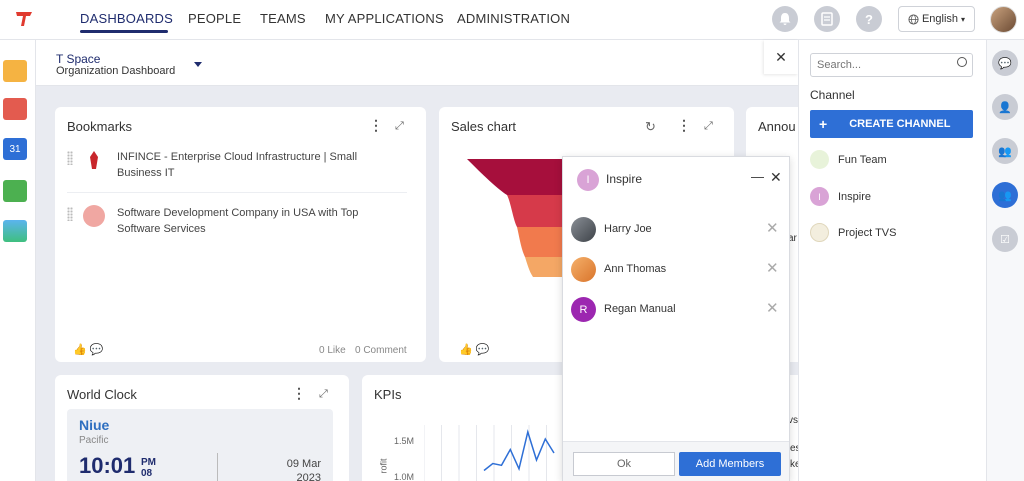 The height and width of the screenshot is (481, 1024). I want to click on dashboard-header: T Space Organization Dashboard, so click(417, 63).